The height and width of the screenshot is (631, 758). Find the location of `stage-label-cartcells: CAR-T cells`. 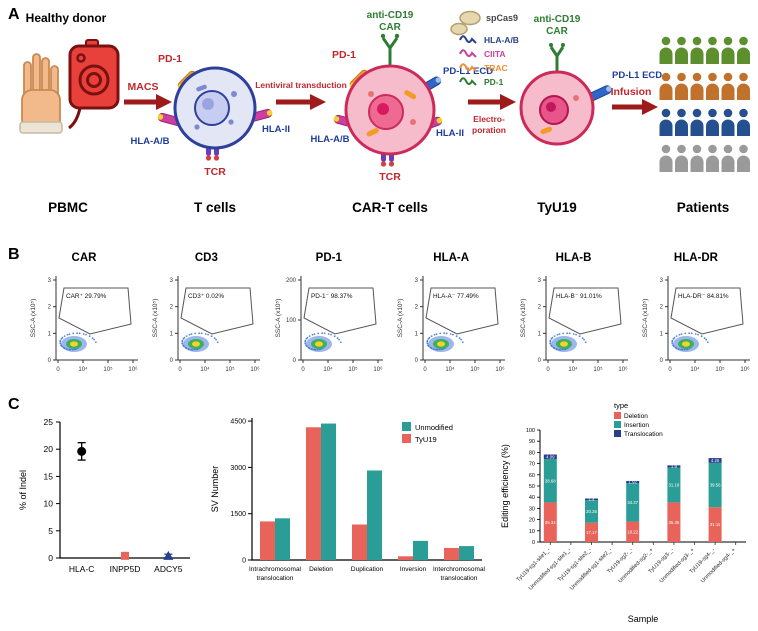

stage-label-cartcells: CAR-T cells is located at coordinates (390, 207).